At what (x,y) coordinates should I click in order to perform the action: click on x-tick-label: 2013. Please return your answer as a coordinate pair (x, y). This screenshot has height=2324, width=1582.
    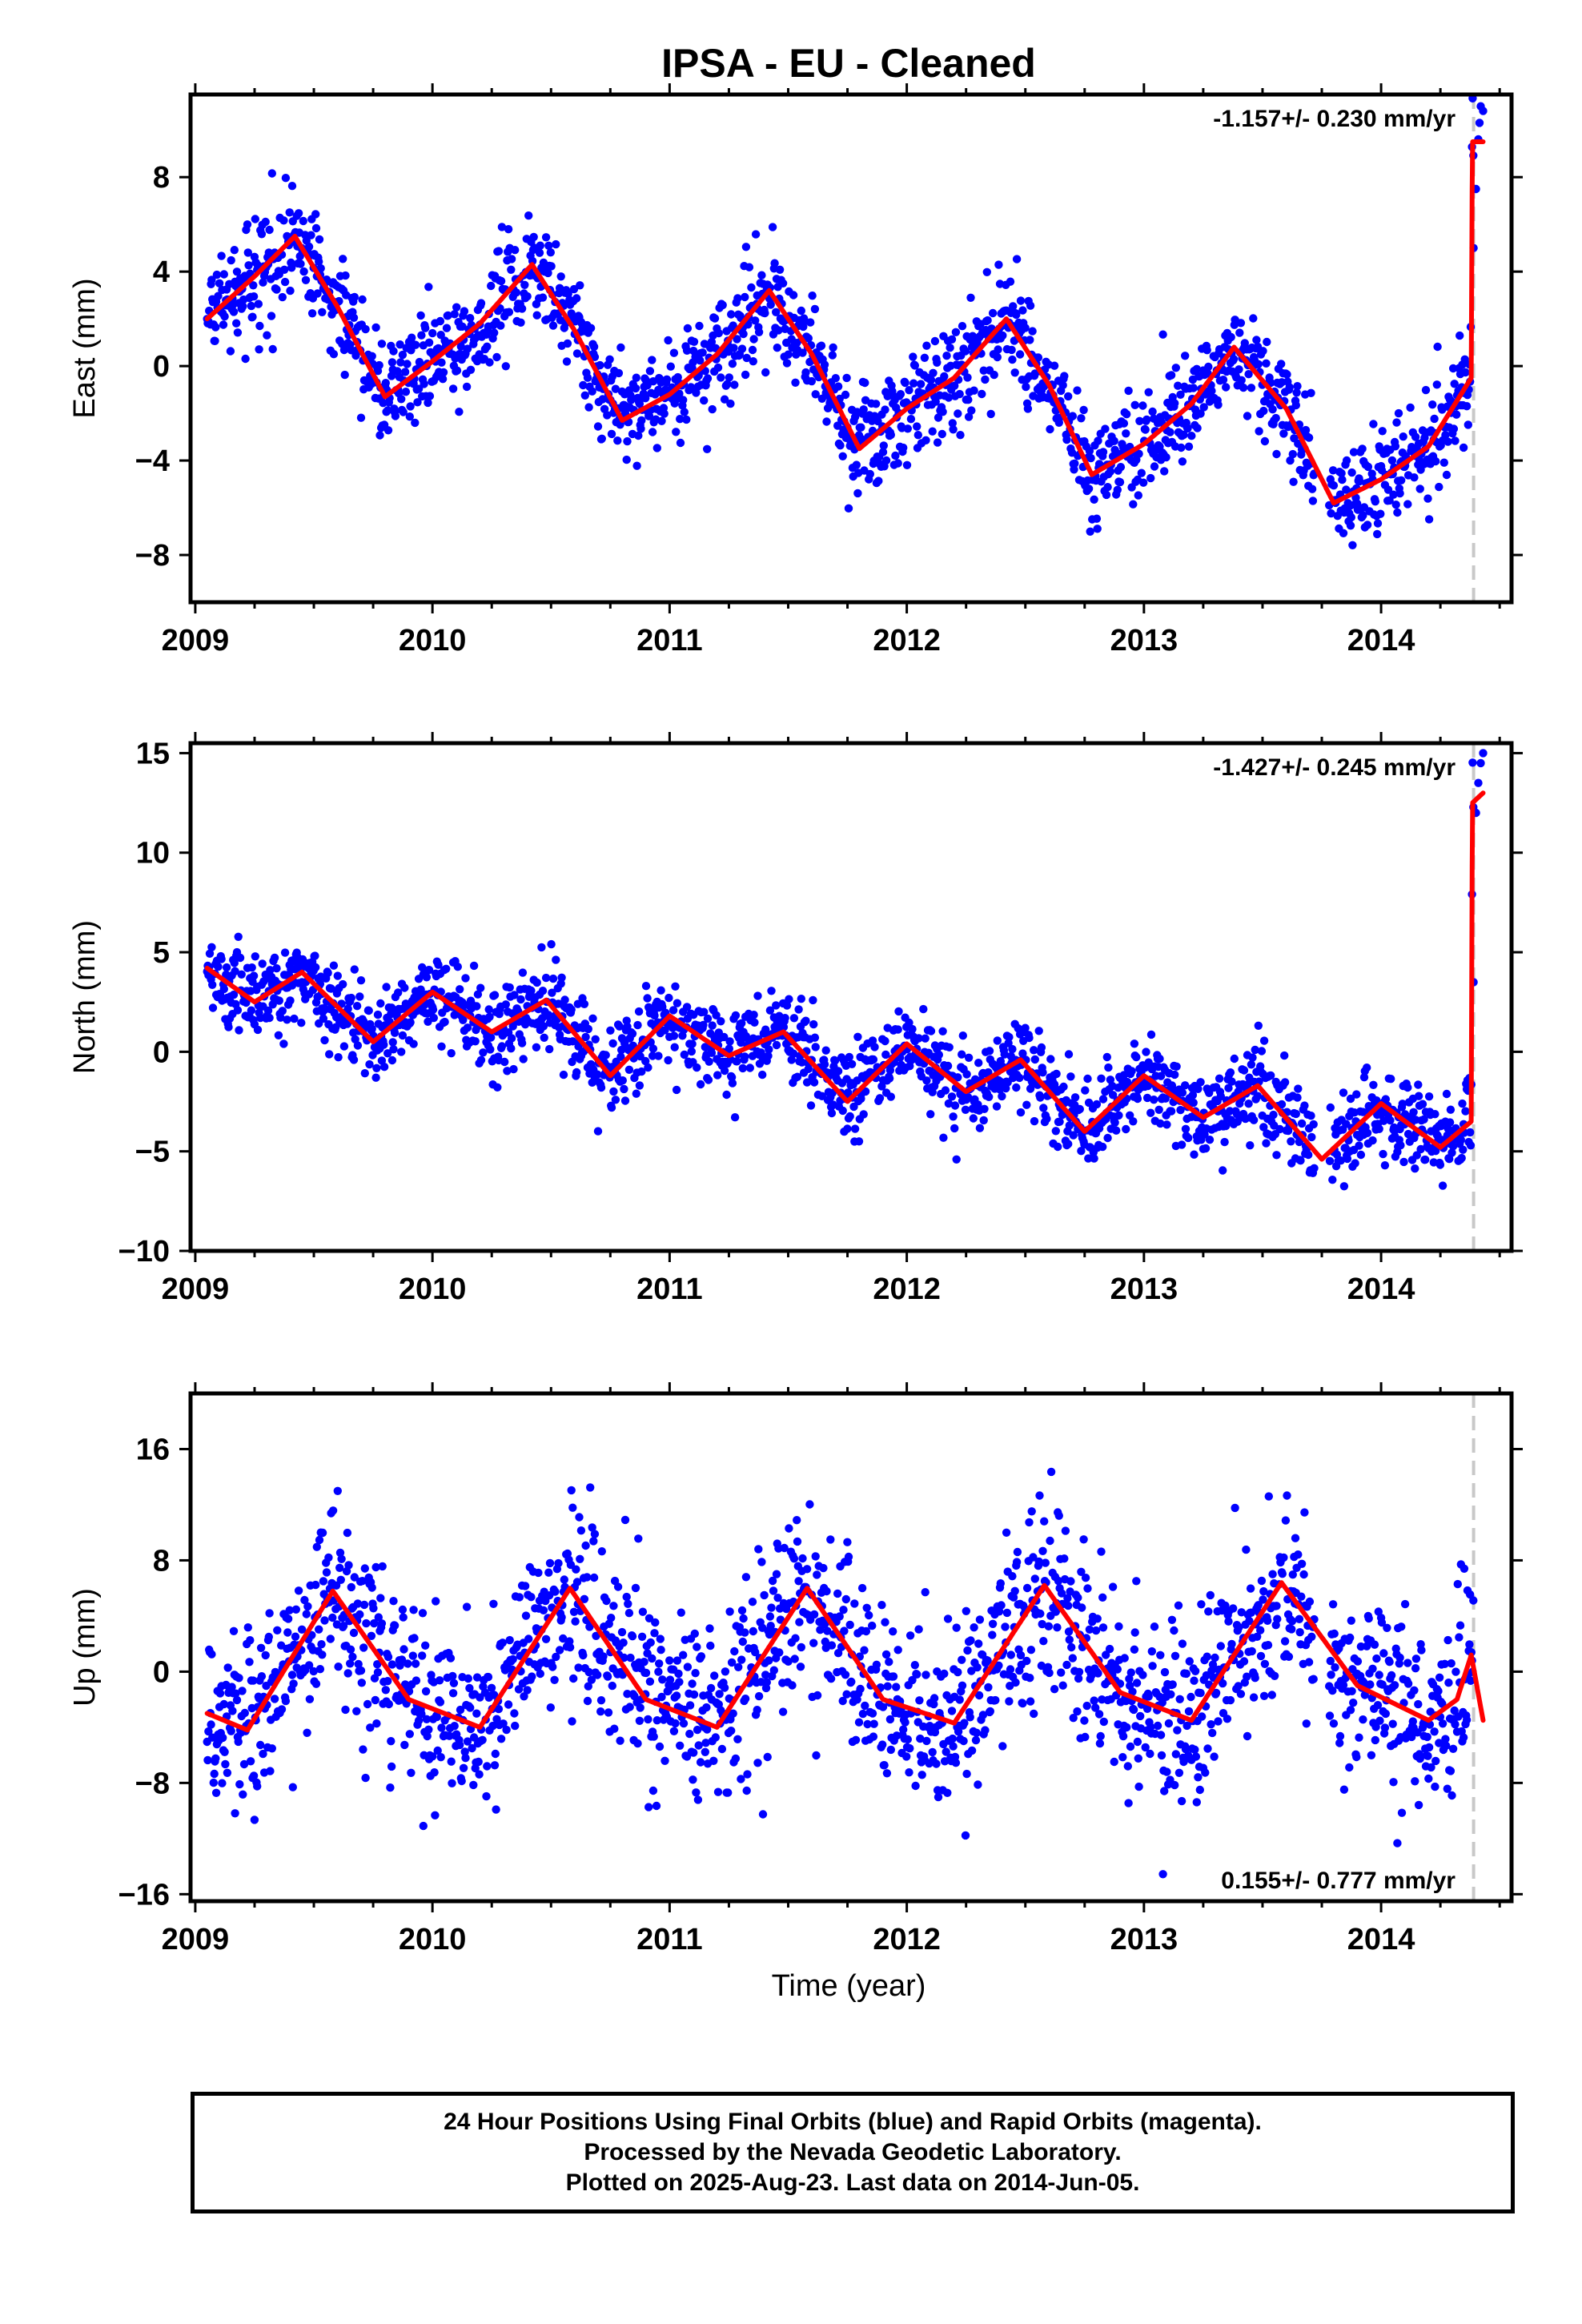
    Looking at the image, I should click on (1144, 640).